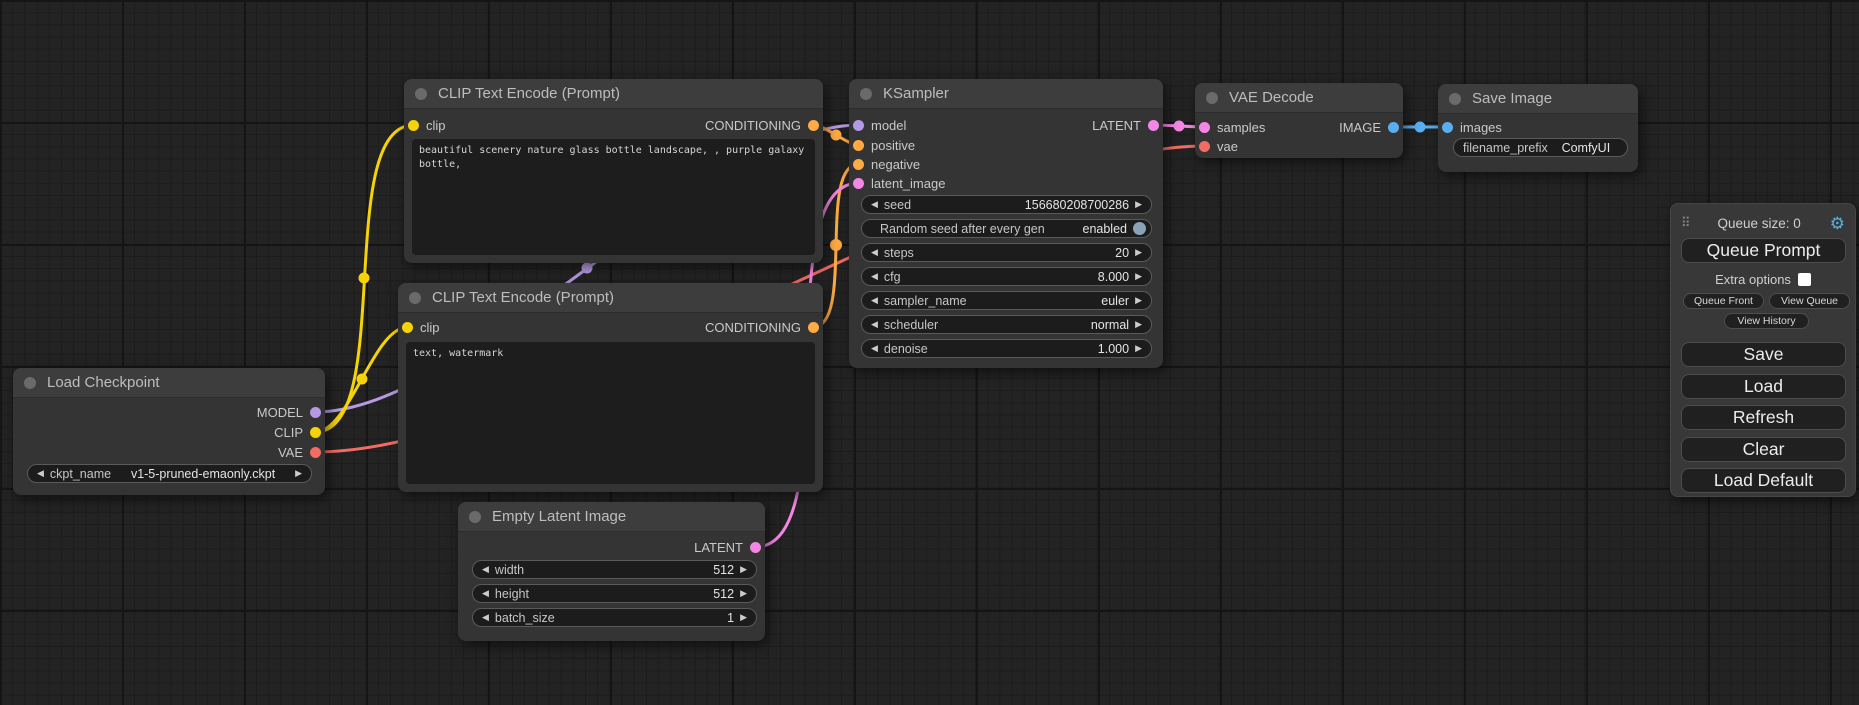  I want to click on steps-widget: ◀ steps 20 ▶, so click(1006, 252).